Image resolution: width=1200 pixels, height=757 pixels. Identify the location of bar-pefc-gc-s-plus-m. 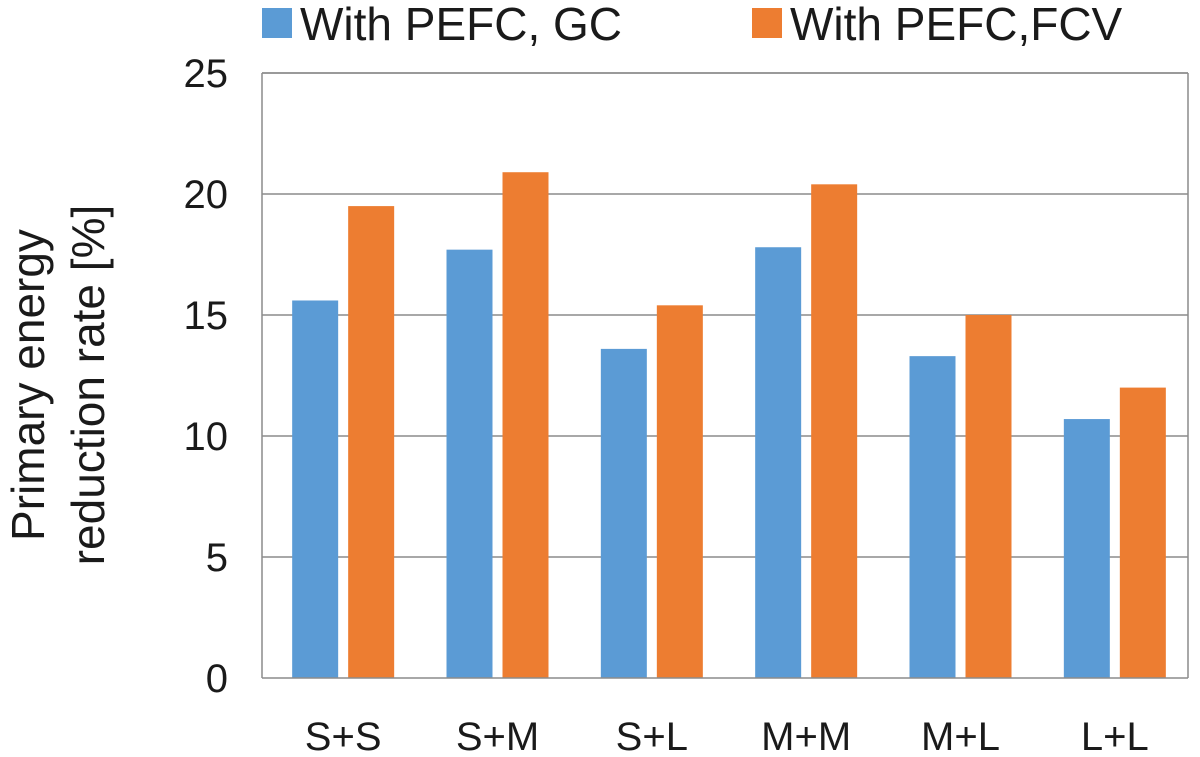
(469, 463).